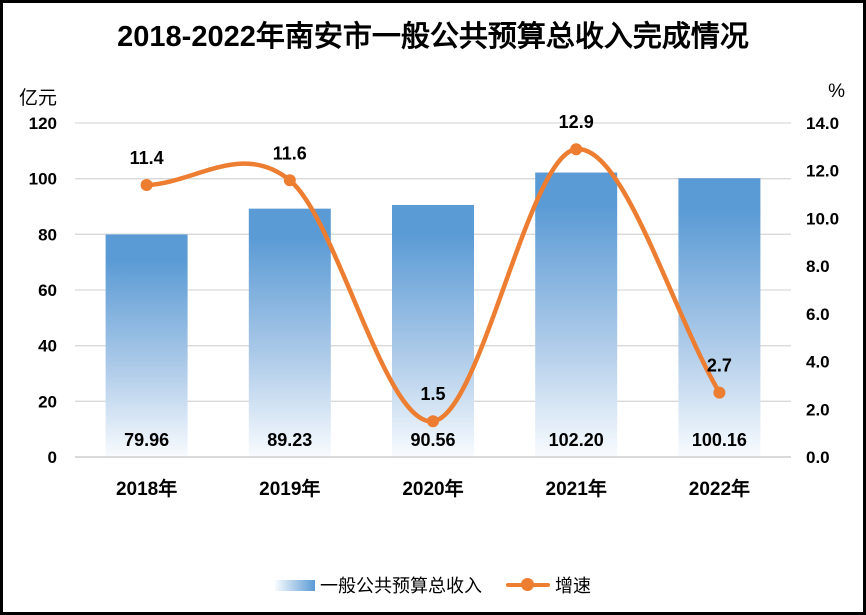 This screenshot has height=615, width=866. I want to click on line-point-label: 2.7, so click(719, 366).